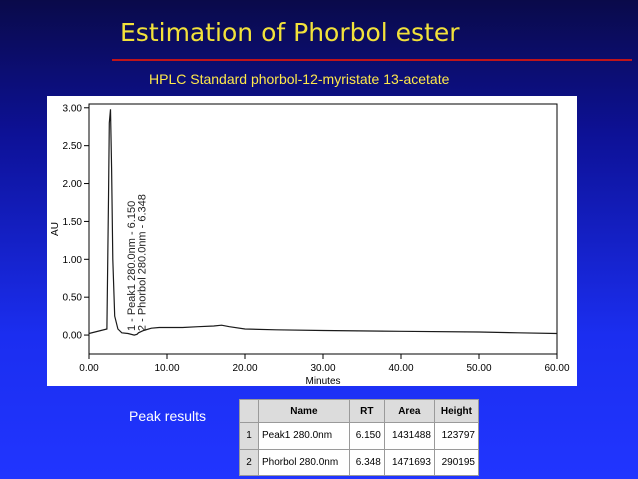  Describe the element at coordinates (556, 368) in the screenshot. I see `x-tick-label: 60.00` at that location.